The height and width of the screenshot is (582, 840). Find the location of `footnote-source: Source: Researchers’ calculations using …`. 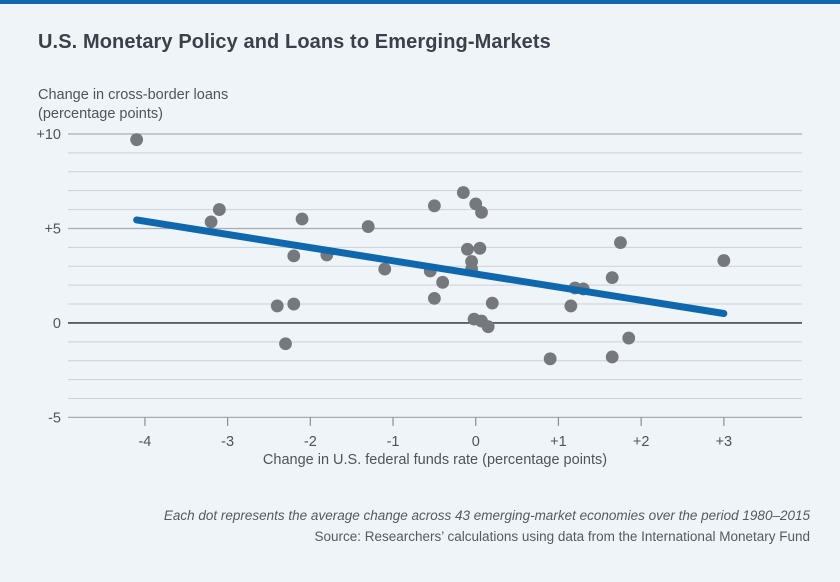

footnote-source: Source: Researchers’ calculations using … is located at coordinates (562, 536).